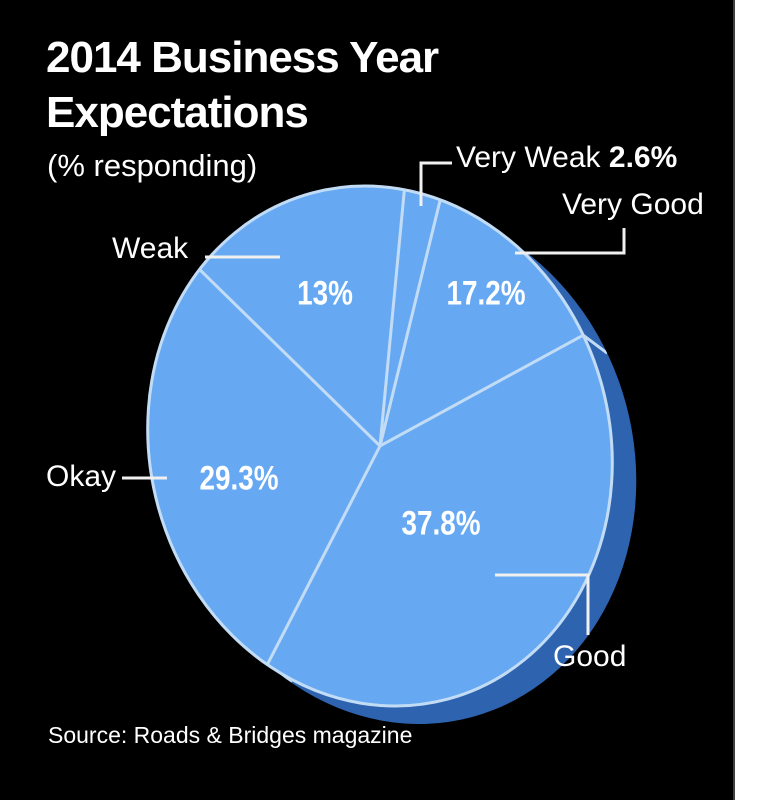 This screenshot has height=800, width=763. I want to click on callout-very-good: Very Good, so click(633, 205).